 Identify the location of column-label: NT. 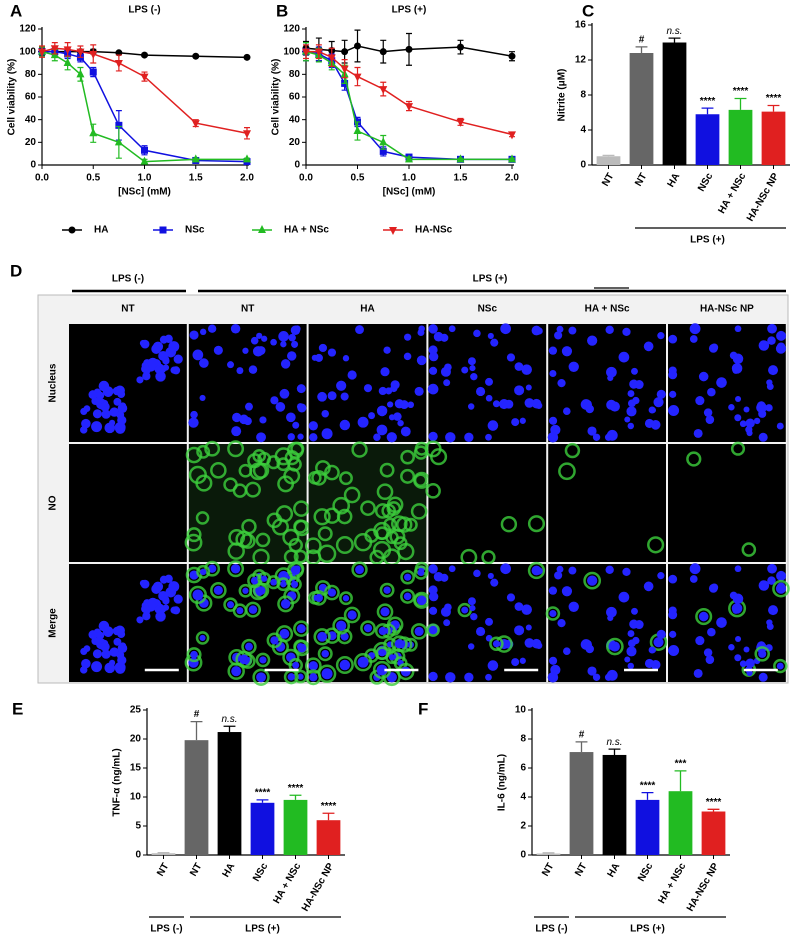
(247, 309).